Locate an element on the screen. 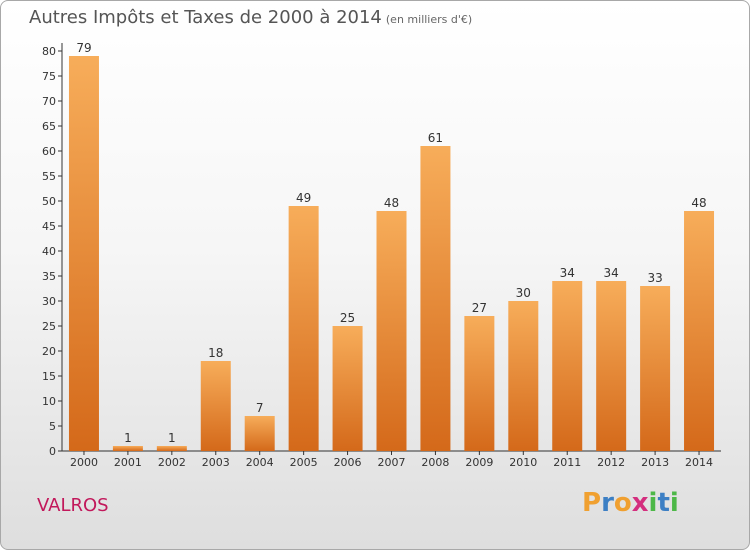 The image size is (750, 550). bar-value-label: 7 is located at coordinates (260, 408).